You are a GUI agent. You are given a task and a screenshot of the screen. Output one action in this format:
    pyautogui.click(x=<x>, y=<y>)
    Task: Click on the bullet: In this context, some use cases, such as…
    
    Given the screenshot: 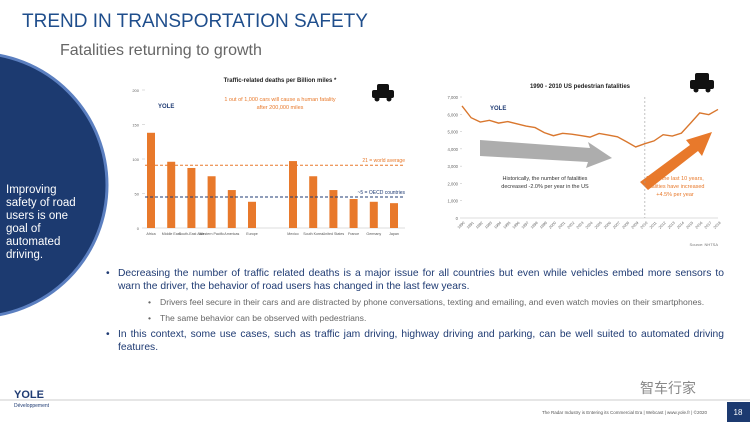 What is the action you would take?
    pyautogui.click(x=415, y=341)
    